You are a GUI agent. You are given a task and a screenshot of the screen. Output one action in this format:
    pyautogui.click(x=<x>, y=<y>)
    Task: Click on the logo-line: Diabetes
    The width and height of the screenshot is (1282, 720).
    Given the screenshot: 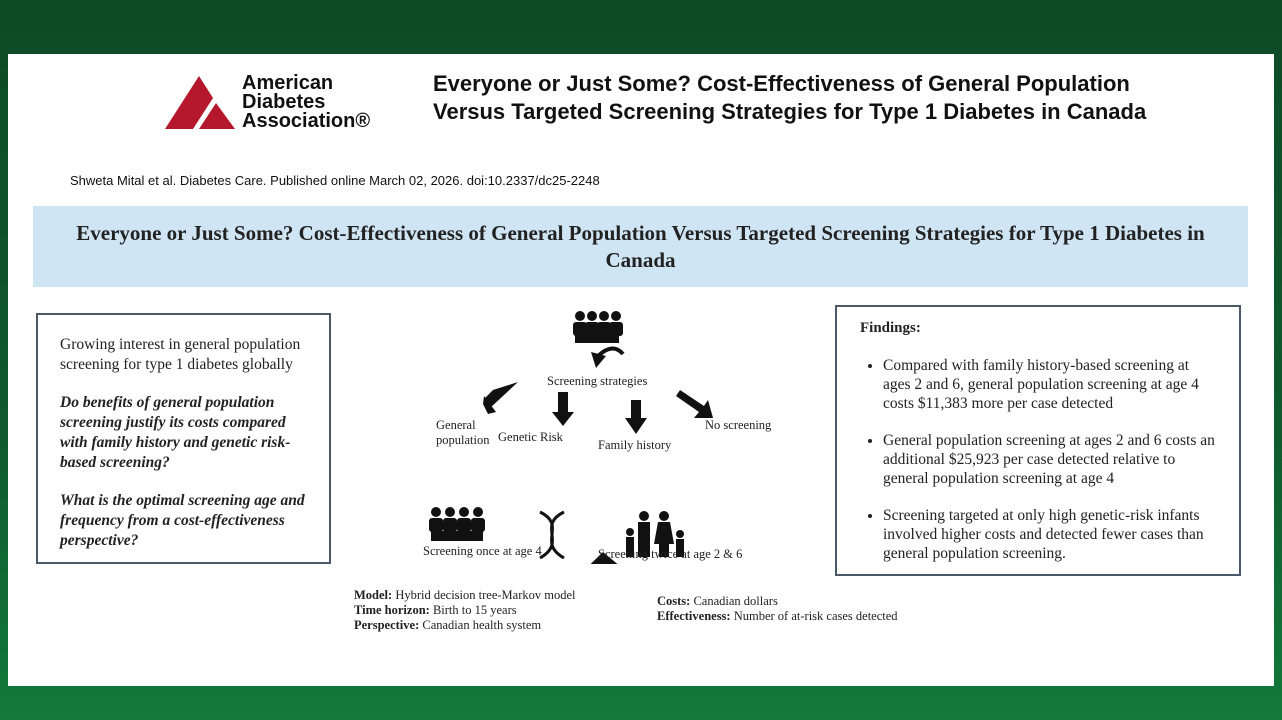 What is the action you would take?
    pyautogui.click(x=284, y=102)
    